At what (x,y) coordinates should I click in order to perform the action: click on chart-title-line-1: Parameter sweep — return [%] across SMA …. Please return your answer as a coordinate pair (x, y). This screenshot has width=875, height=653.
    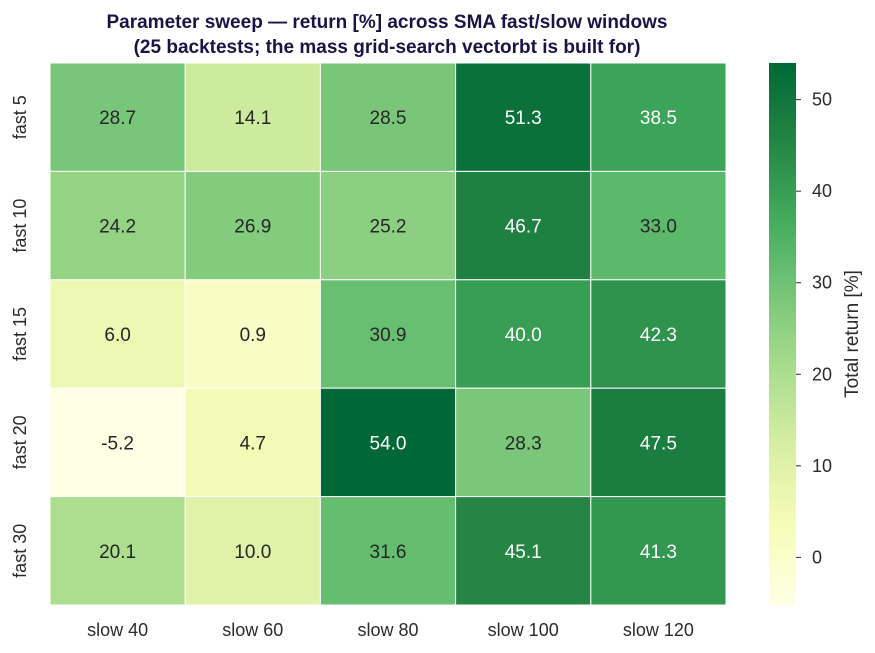
    Looking at the image, I should click on (386, 22).